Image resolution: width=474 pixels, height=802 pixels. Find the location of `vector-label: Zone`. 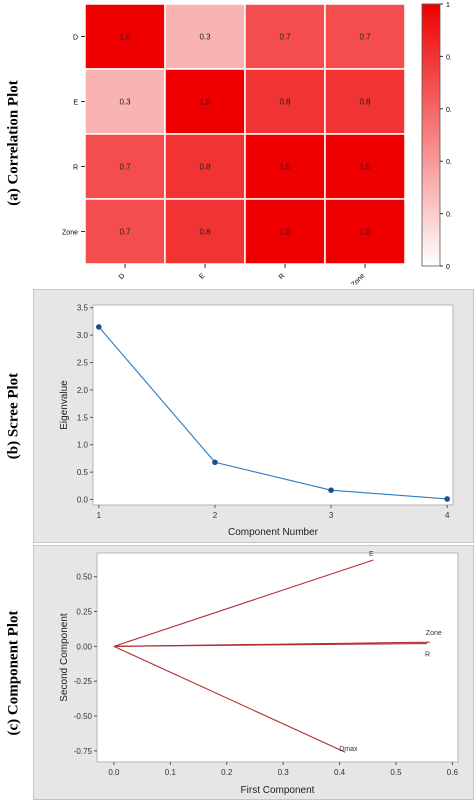

vector-label: Zone is located at coordinates (434, 633).